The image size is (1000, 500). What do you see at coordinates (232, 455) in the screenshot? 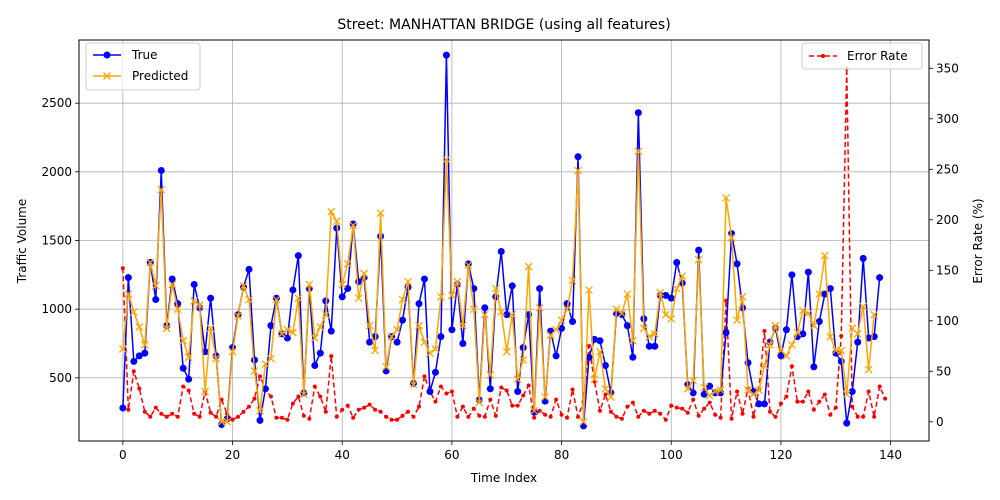
I see `x-tick-label: 20` at bounding box center [232, 455].